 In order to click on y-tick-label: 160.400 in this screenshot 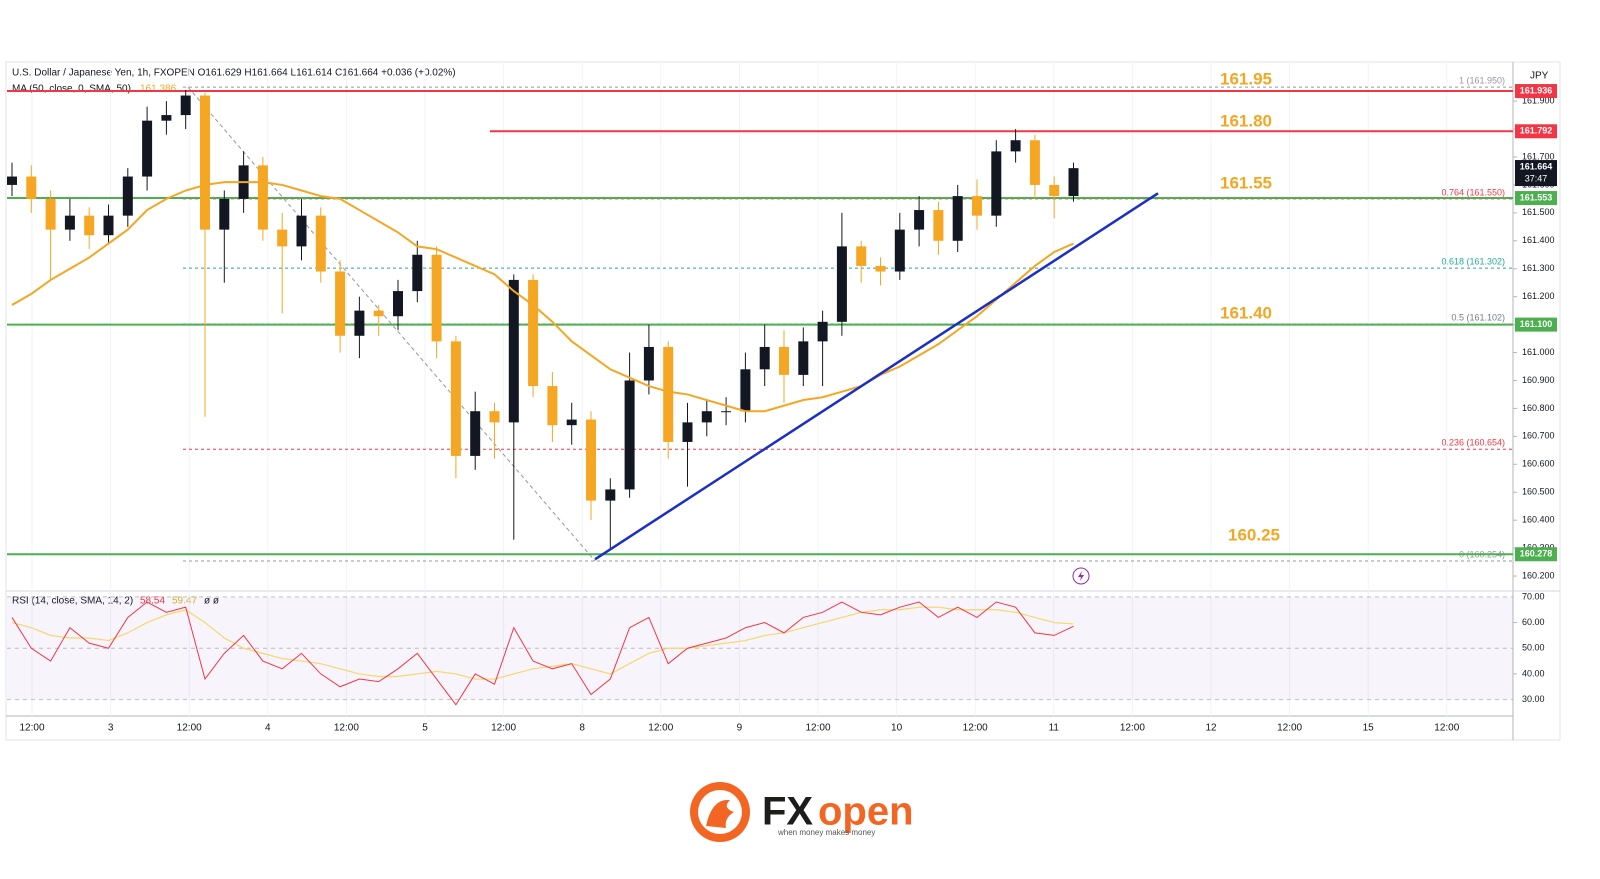, I will do `click(1538, 520)`.